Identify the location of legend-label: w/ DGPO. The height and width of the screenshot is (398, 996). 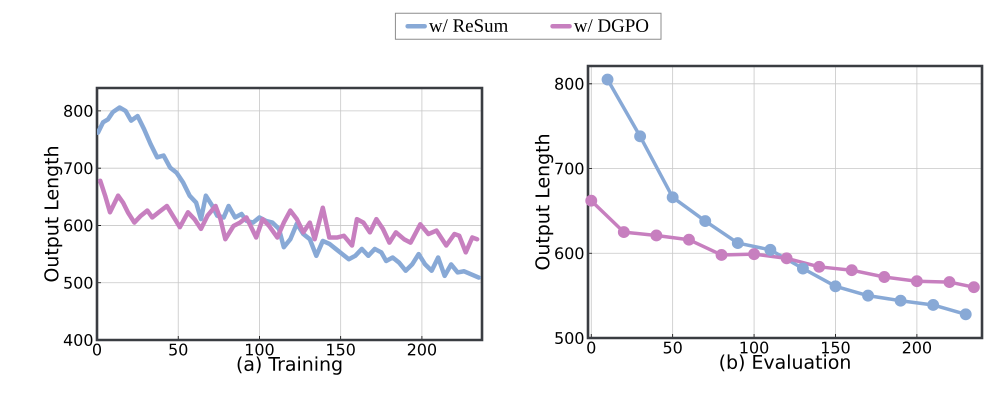
(611, 25).